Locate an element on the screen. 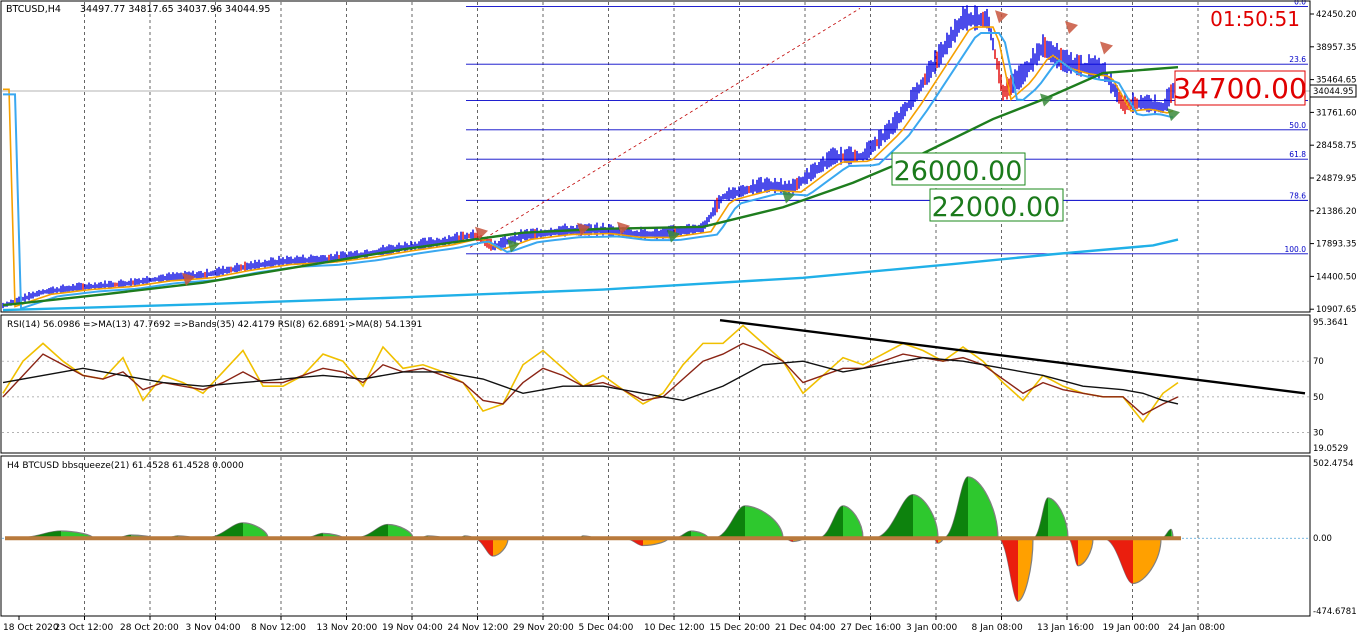  bbsqueeze-y-tick-label: 502.4754 is located at coordinates (1333, 464).